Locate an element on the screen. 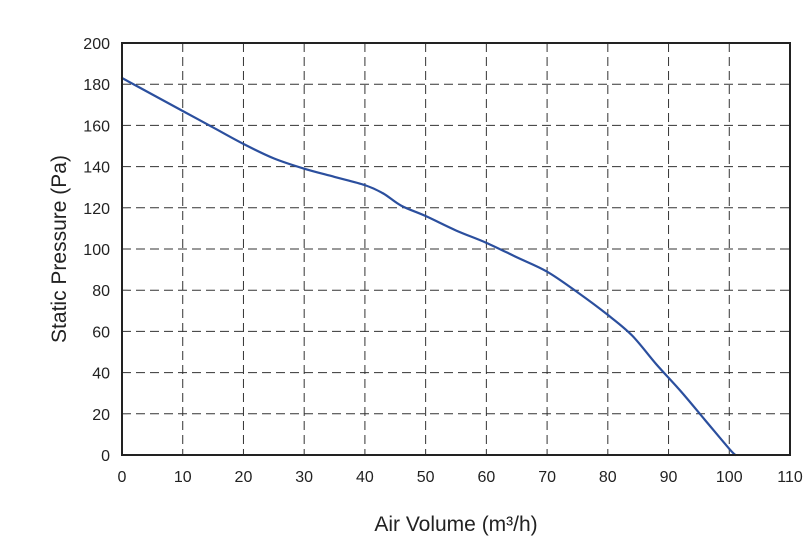  x-tick-label: 60 is located at coordinates (486, 477).